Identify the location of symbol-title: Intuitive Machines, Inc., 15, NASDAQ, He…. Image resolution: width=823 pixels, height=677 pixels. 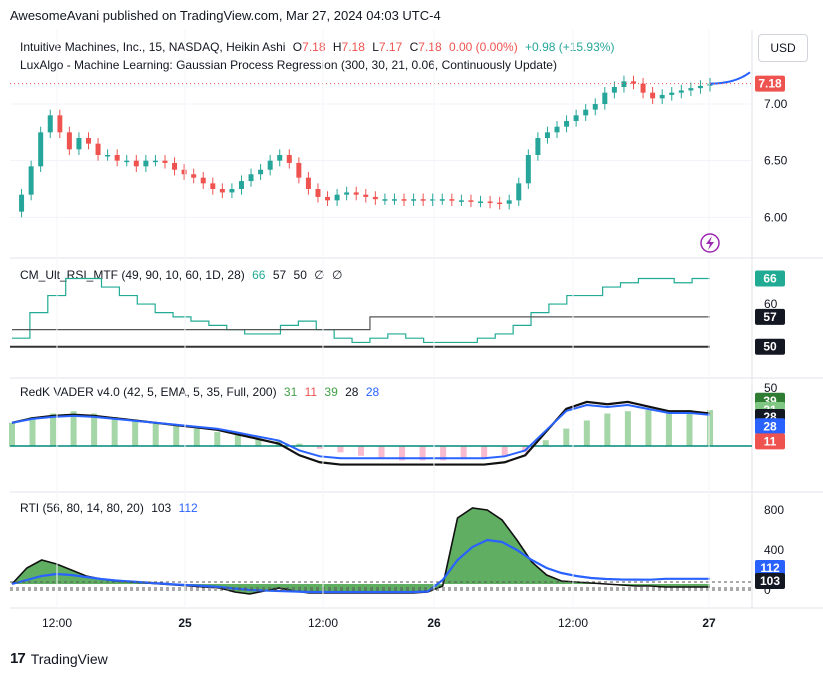
(153, 47).